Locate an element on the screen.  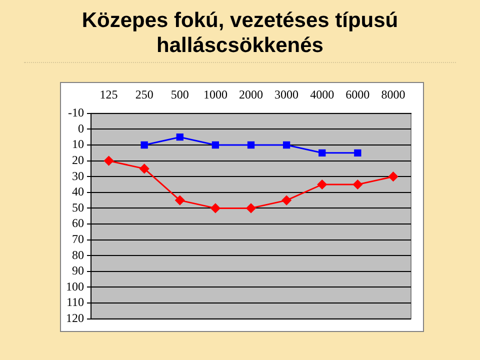
x-tick-label: 3000 is located at coordinates (286, 94).